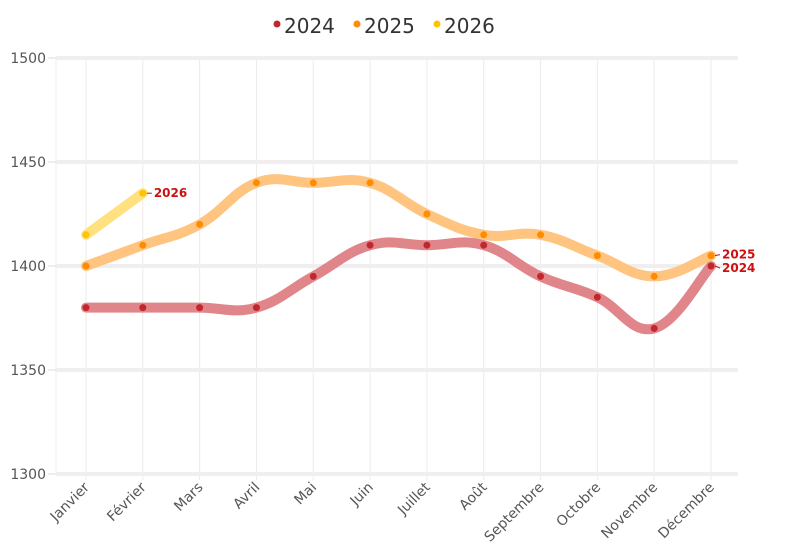  I want to click on y-tick-label: 1500, so click(28, 59).